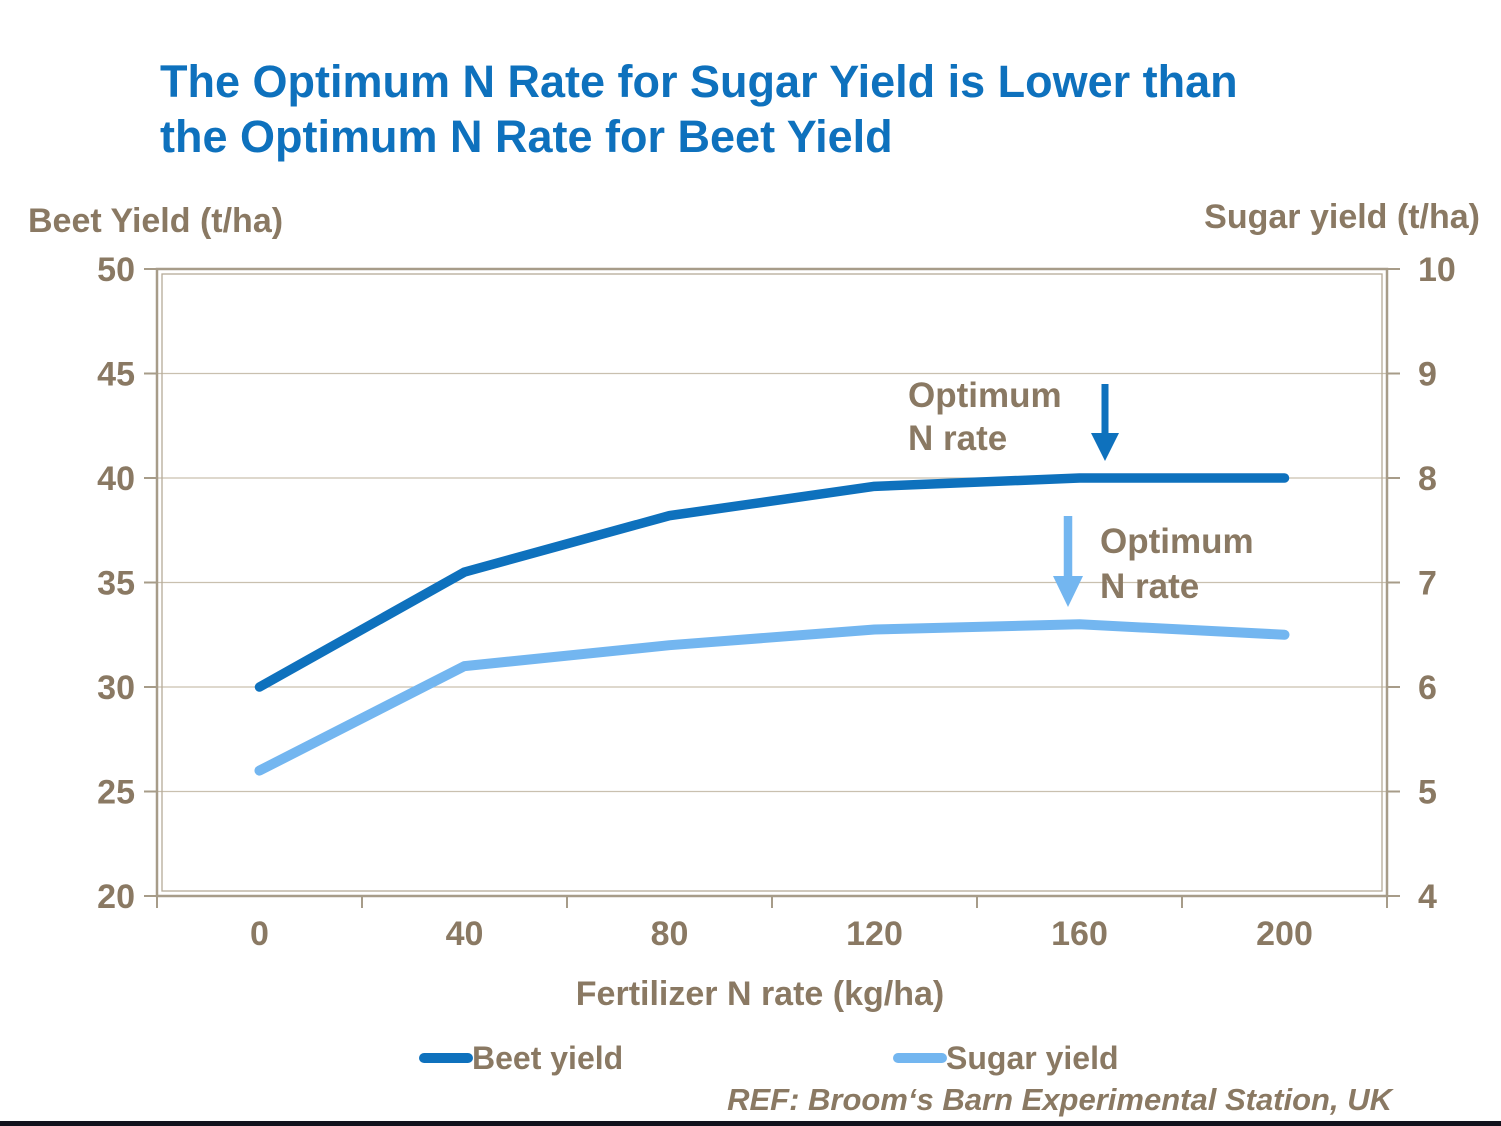 The image size is (1501, 1126). What do you see at coordinates (1153, 561) in the screenshot?
I see `annotation-sugar-optimum: Optimum N rate` at bounding box center [1153, 561].